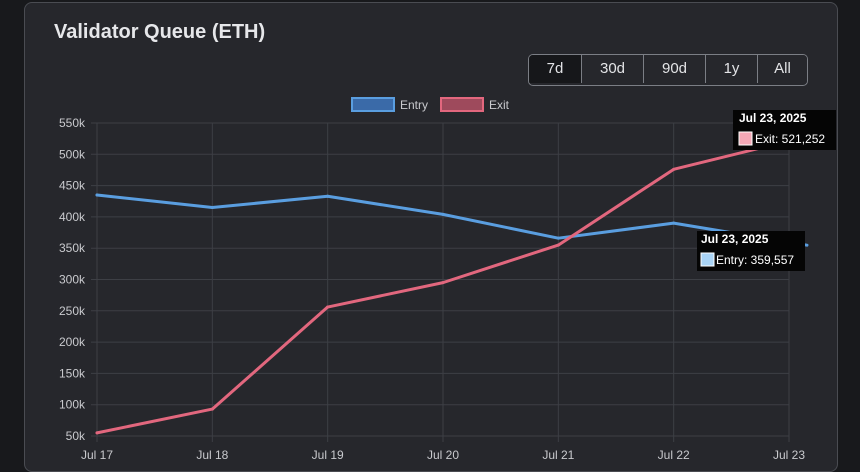 Image resolution: width=860 pixels, height=472 pixels. Describe the element at coordinates (707, 259) in the screenshot. I see `tooltip-entry-swatch` at that location.